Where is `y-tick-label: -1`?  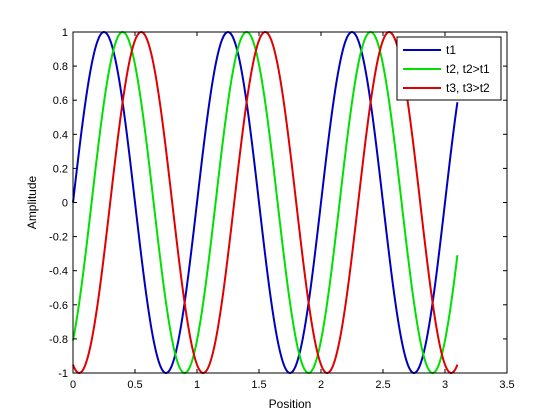
y-tick-label: -1 is located at coordinates (63, 374).